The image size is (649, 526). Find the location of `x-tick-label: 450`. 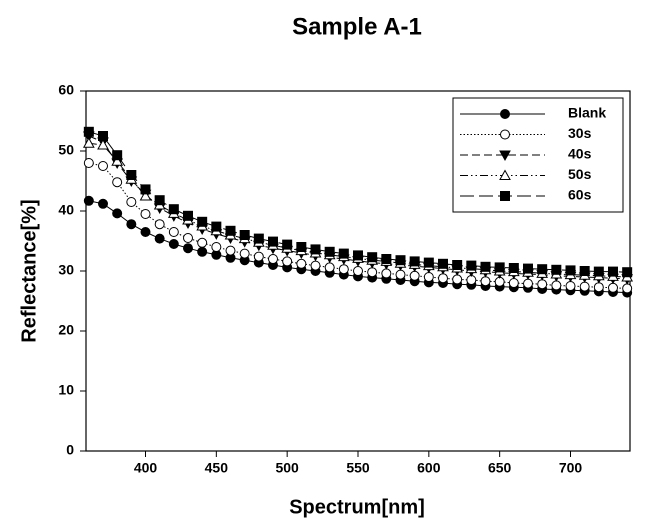

x-tick-label: 450 is located at coordinates (217, 468).